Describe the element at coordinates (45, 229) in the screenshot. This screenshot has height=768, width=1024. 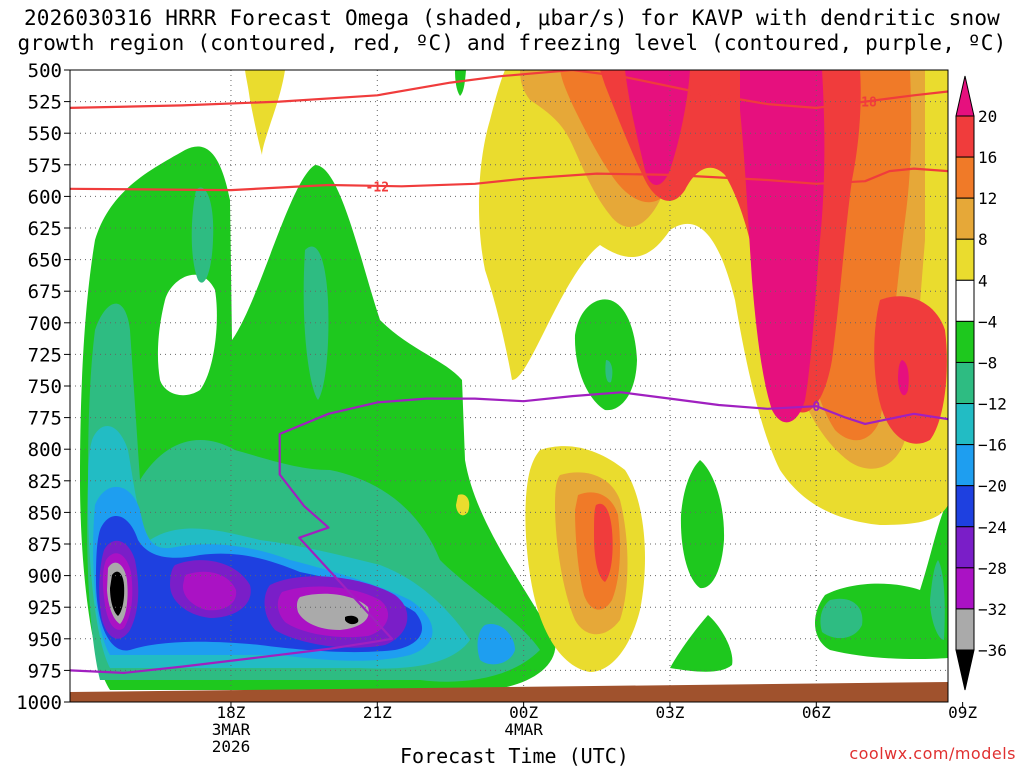
I see `y-tick-label: 625` at that location.